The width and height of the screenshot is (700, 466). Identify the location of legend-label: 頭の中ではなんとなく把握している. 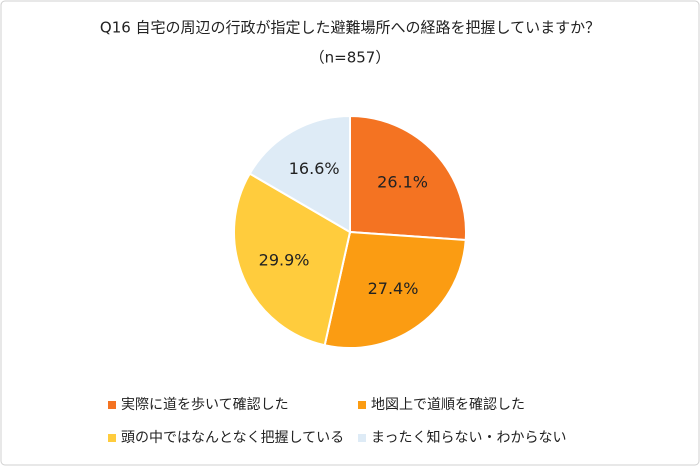
(232, 438).